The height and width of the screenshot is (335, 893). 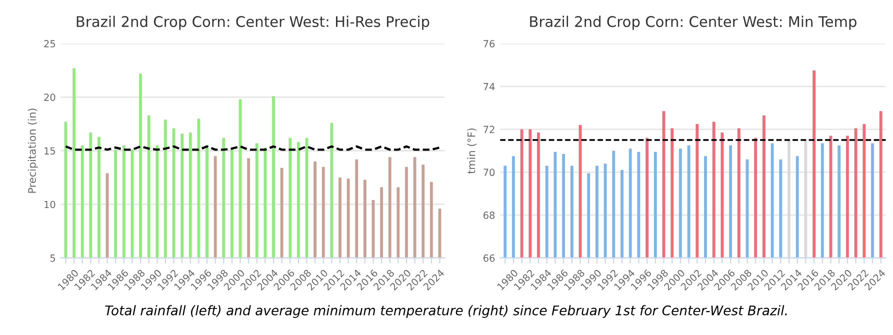 I want to click on y-axis-title: Precipitation (in), so click(x=33, y=150).